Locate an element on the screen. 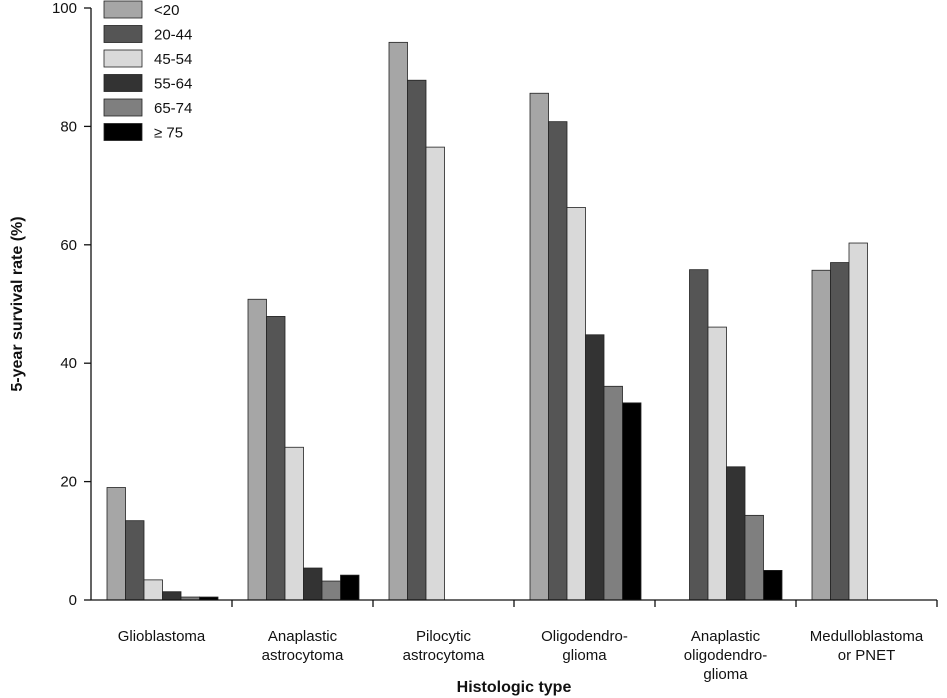  y-tick-label: 40 is located at coordinates (68, 363).